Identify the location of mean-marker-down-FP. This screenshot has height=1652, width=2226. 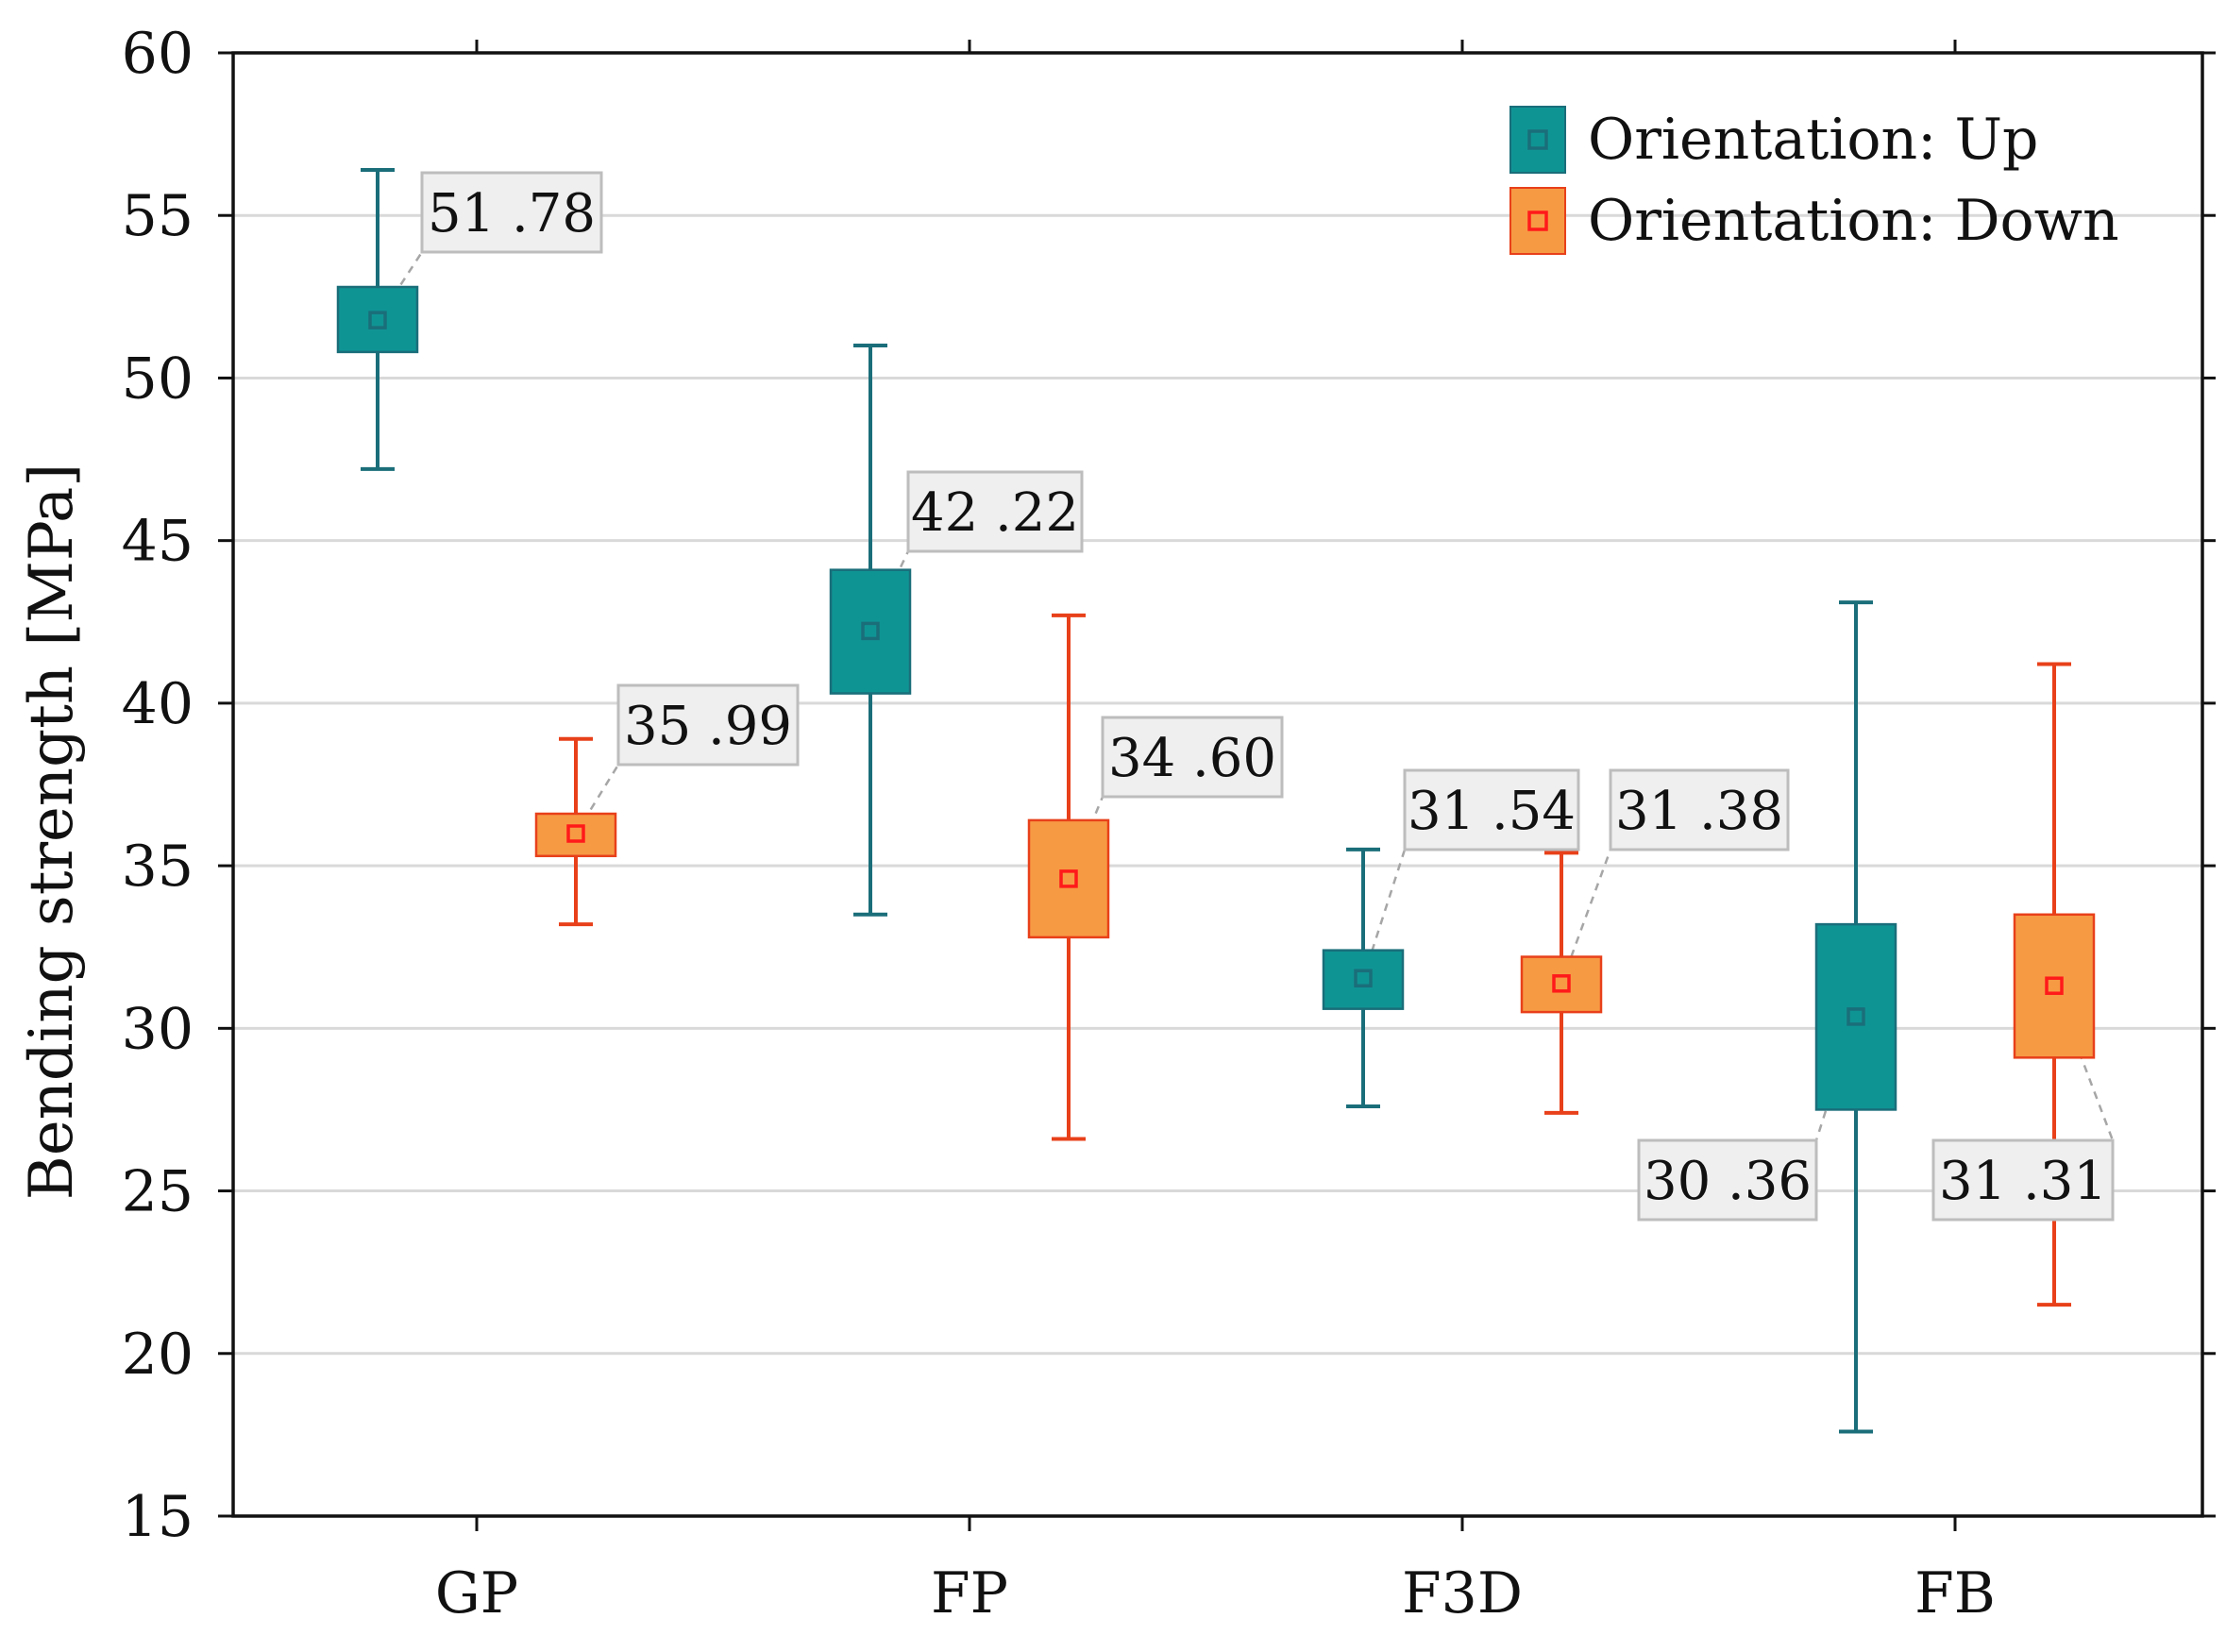
(1068, 878).